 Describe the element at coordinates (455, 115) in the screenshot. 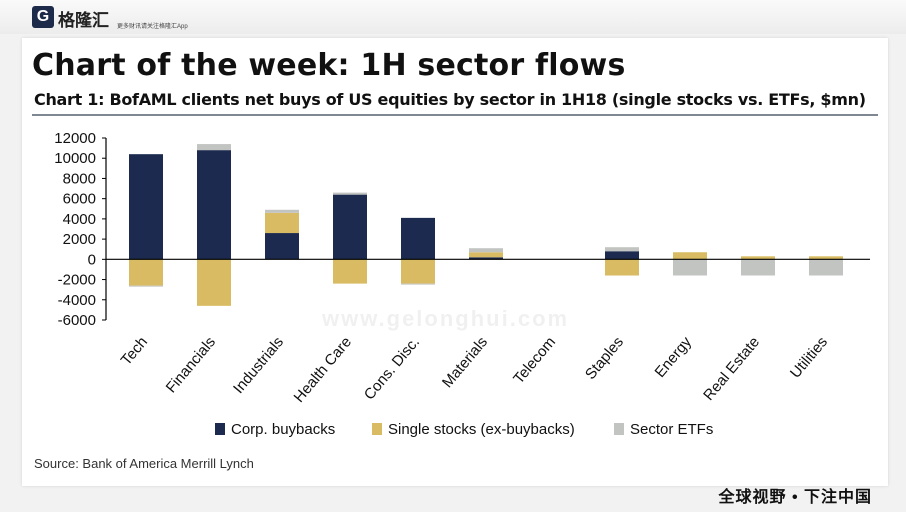

I see `title-divider` at that location.